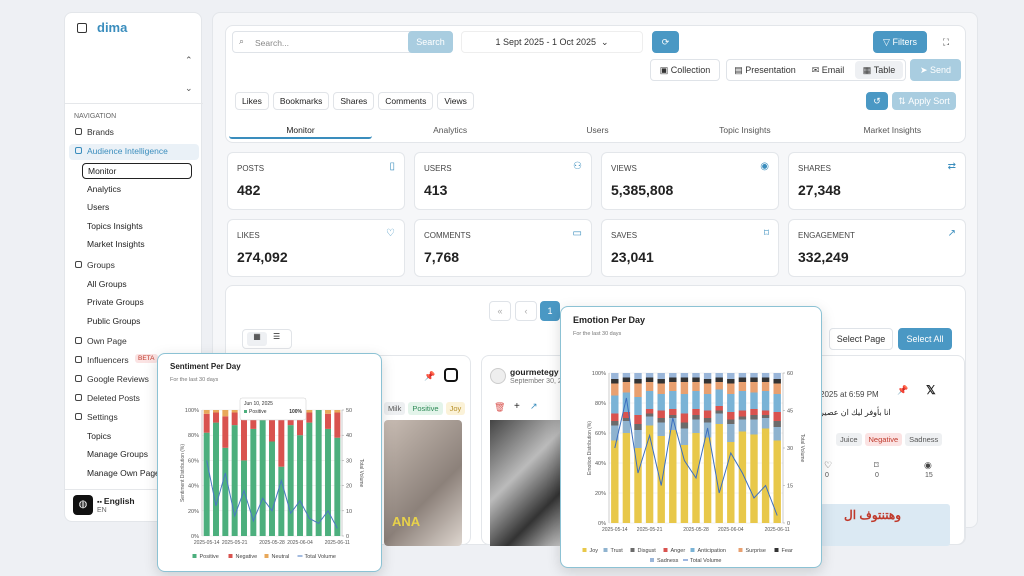  I want to click on nav-label: Google Reviews, so click(118, 378).